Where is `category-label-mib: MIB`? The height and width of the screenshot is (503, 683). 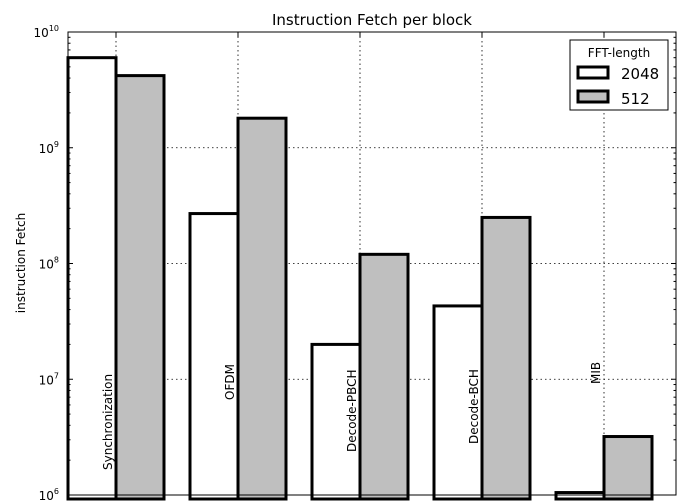
category-label-mib: MIB is located at coordinates (596, 373).